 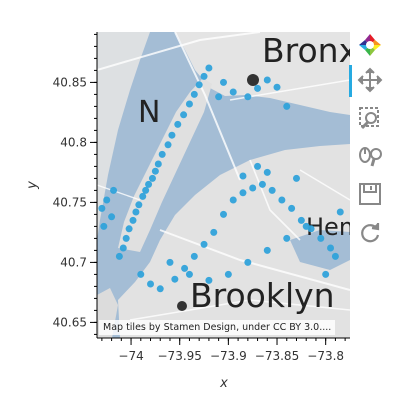 What do you see at coordinates (277, 356) in the screenshot?
I see `x-tick-label: −73.85` at bounding box center [277, 356].